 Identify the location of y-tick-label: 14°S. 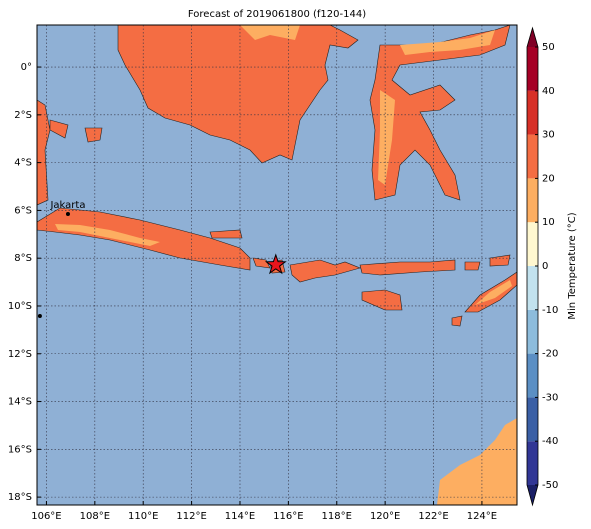
(20, 402).